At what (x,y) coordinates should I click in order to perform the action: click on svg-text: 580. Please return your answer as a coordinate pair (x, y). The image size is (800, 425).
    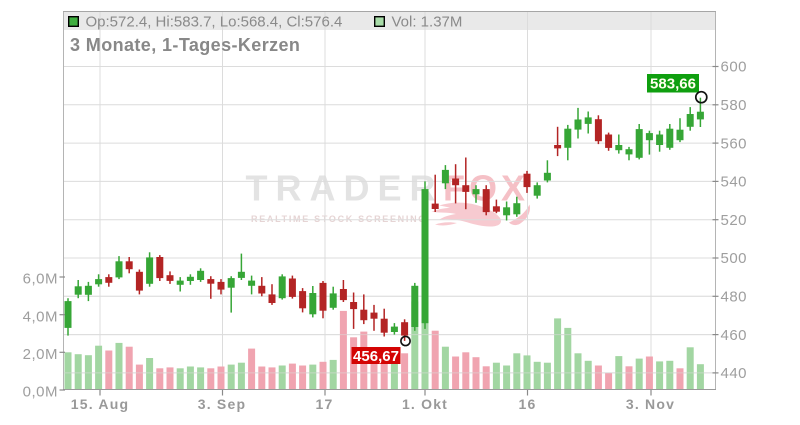
    Looking at the image, I should click on (734, 105).